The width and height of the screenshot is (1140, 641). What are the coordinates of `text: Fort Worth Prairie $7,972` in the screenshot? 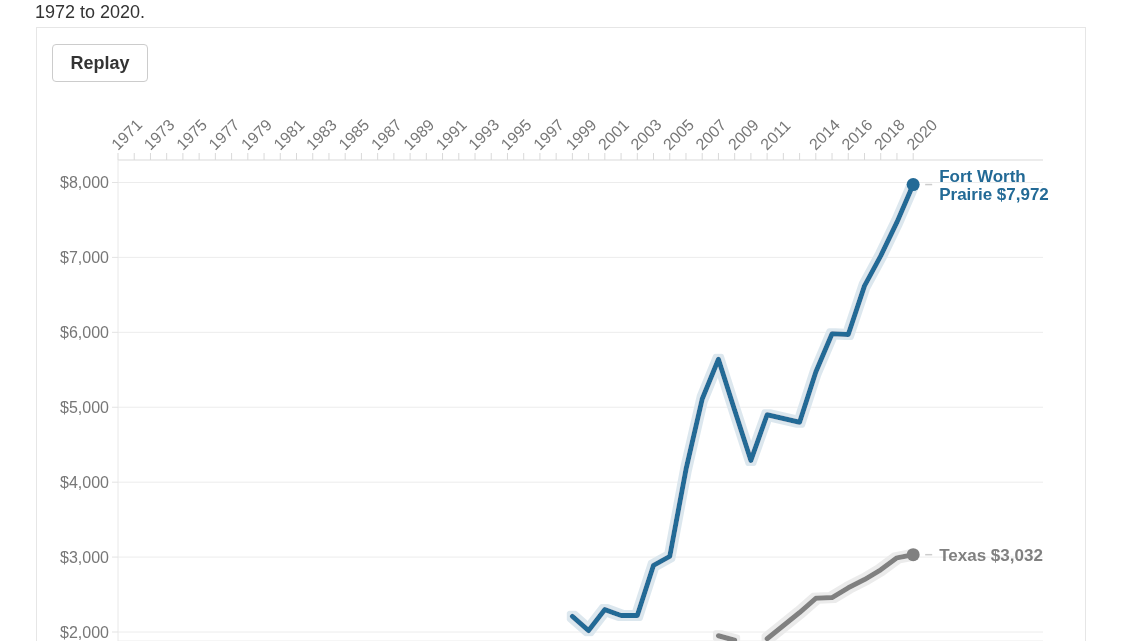 It's located at (994, 185).